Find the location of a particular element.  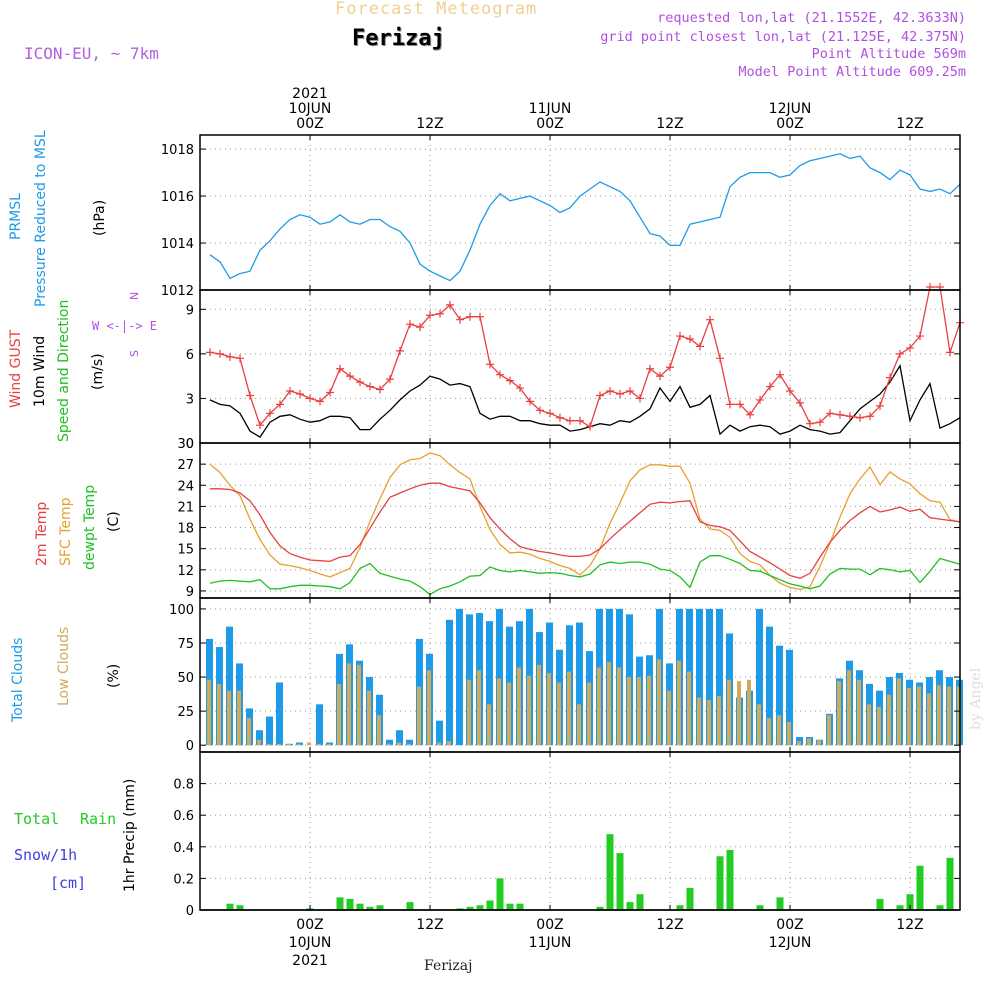

dewpt-label: dewpt Temp is located at coordinates (90, 527).